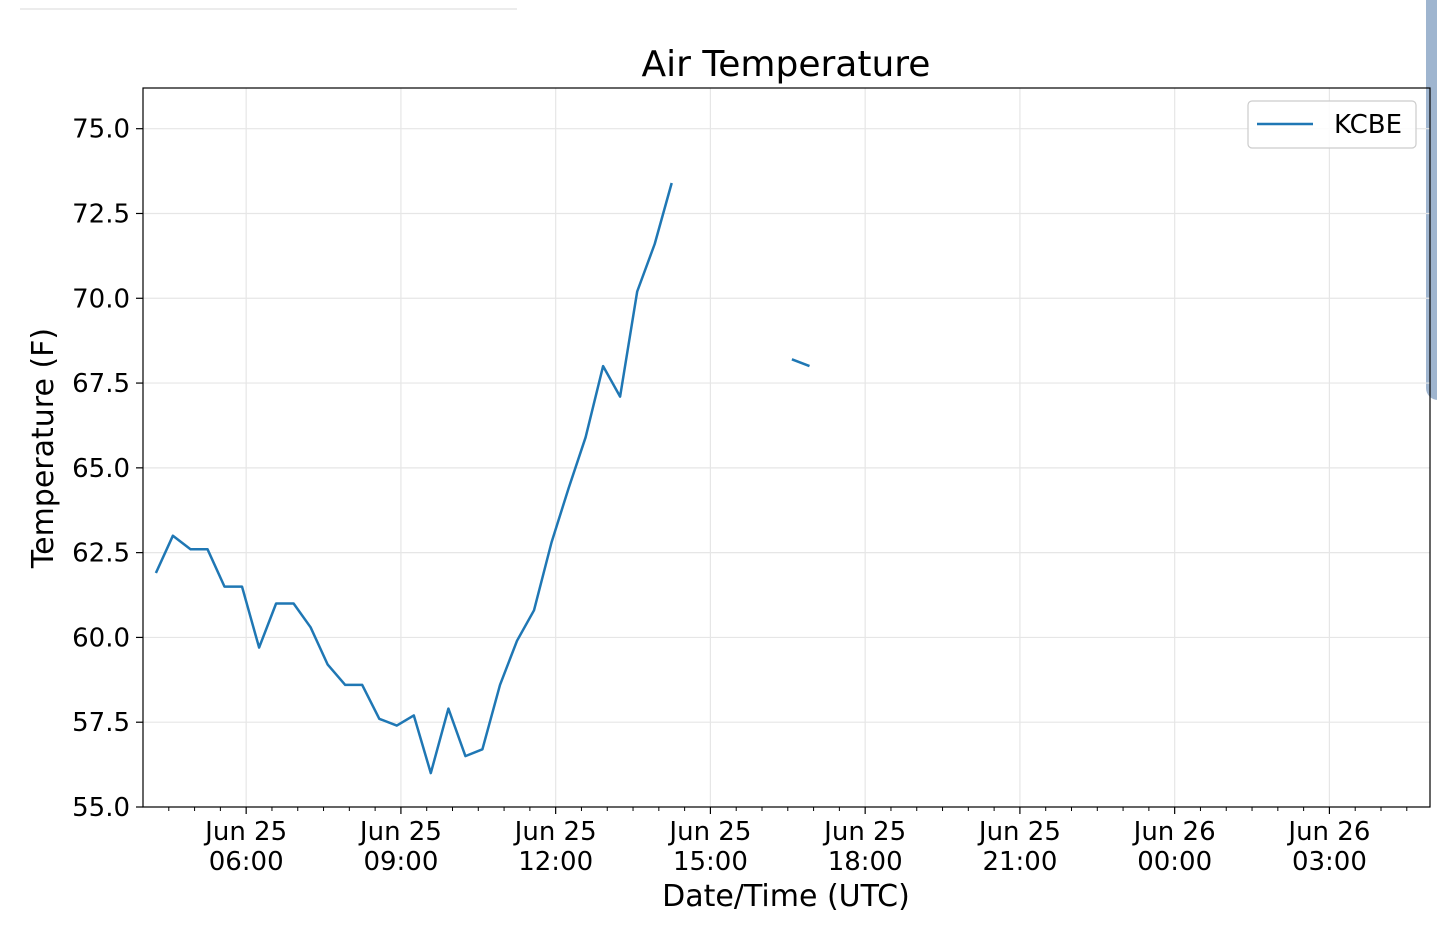 This screenshot has width=1437, height=933. What do you see at coordinates (245, 832) in the screenshot?
I see `x-tick-date-0: Jun 25` at bounding box center [245, 832].